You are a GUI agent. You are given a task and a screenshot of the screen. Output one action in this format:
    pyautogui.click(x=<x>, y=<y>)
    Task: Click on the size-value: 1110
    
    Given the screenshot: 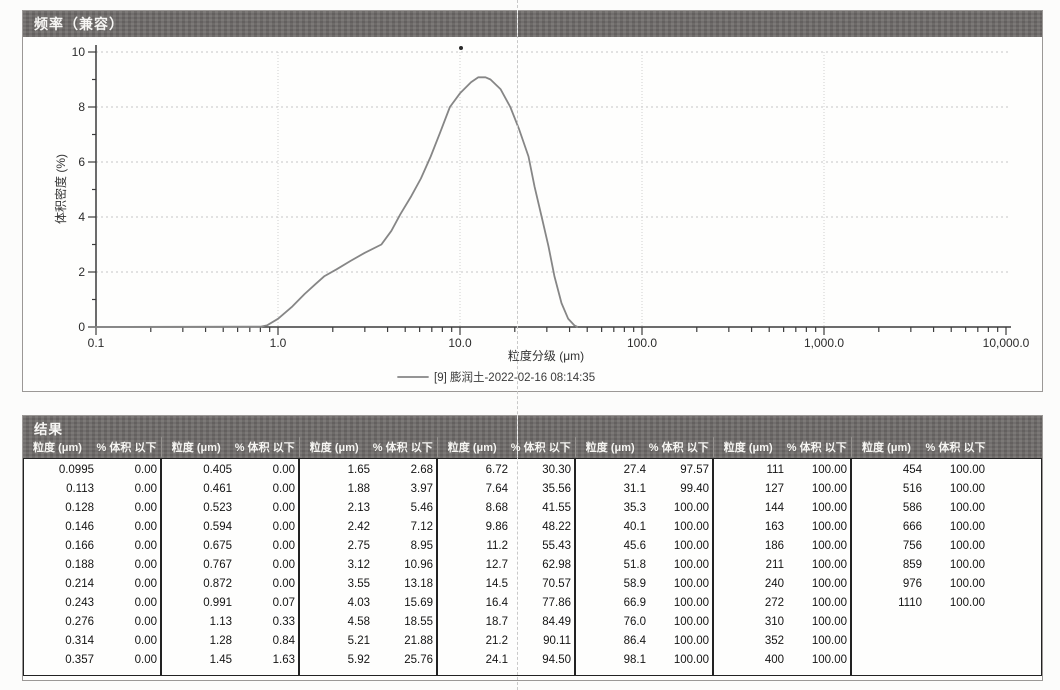 What is the action you would take?
    pyautogui.click(x=910, y=603)
    